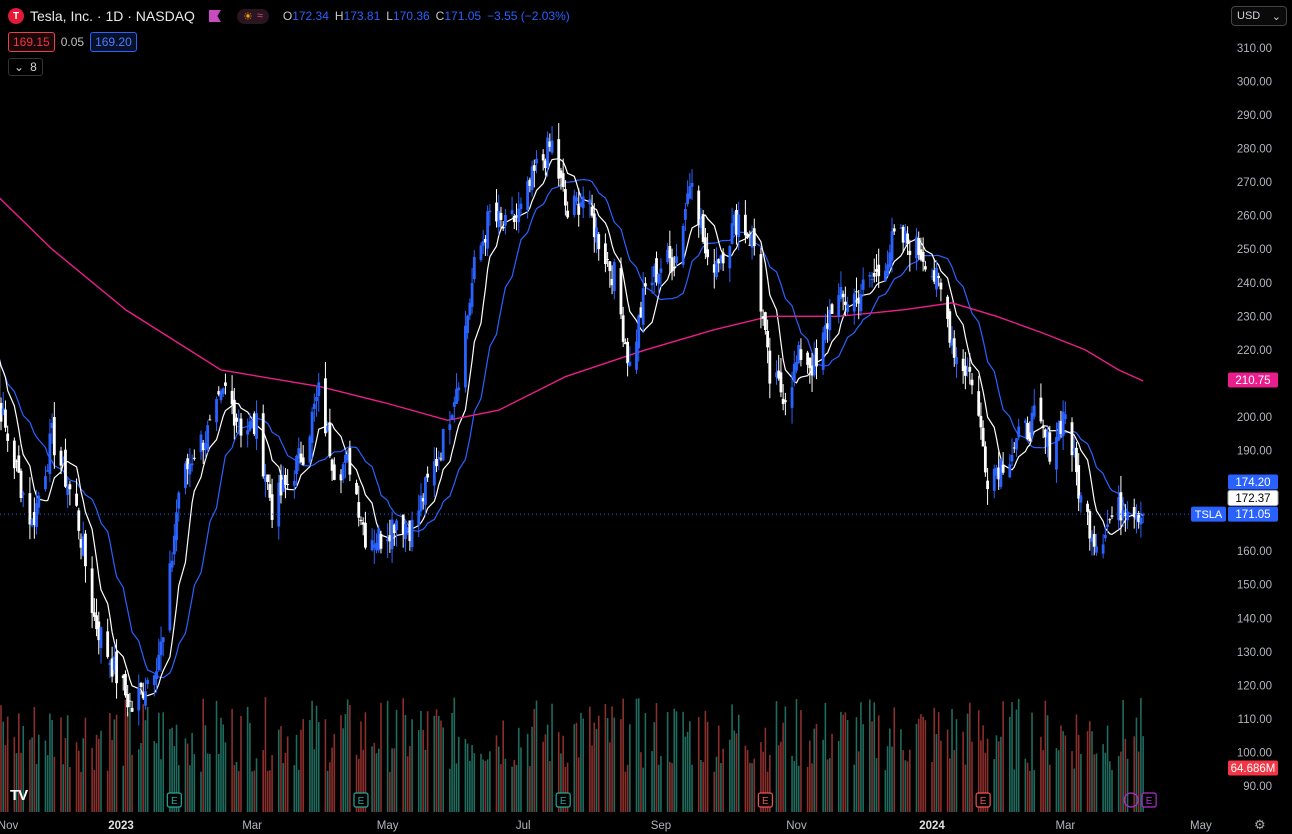 The height and width of the screenshot is (834, 1292). What do you see at coordinates (1253, 498) in the screenshot?
I see `price-marker` at bounding box center [1253, 498].